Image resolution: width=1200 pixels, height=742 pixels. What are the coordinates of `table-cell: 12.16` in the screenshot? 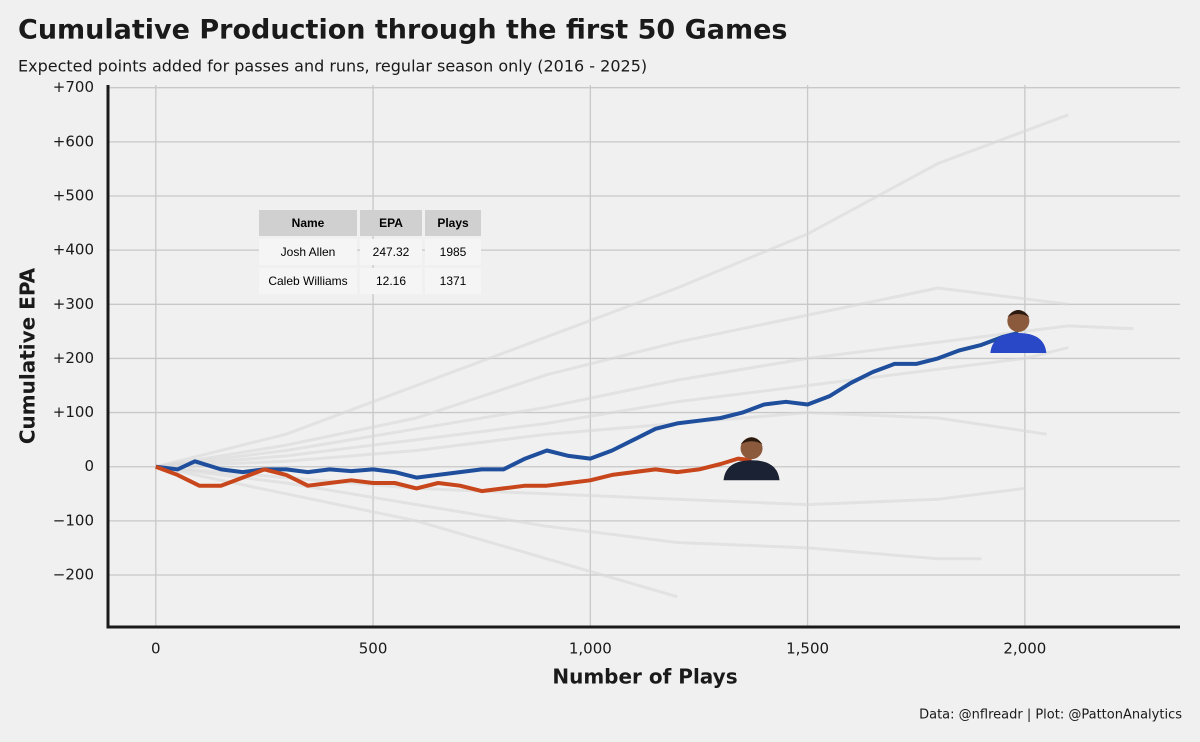 It's located at (391, 281).